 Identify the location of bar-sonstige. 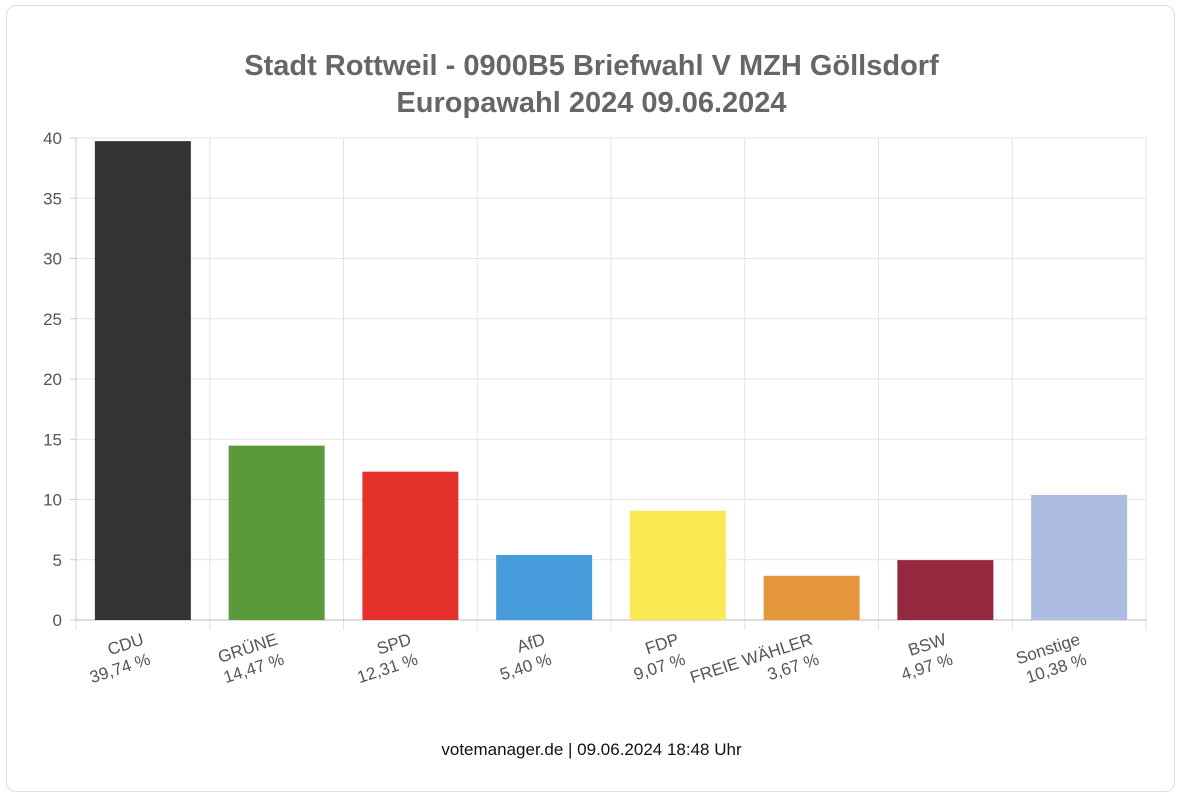
(1079, 557).